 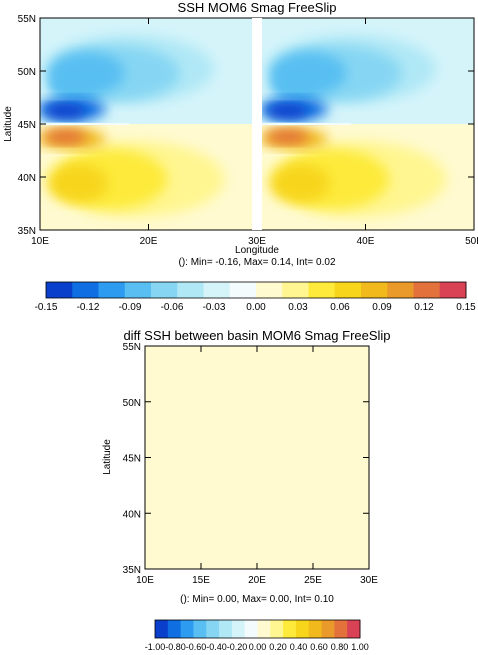 What do you see at coordinates (196, 647) in the screenshot?
I see `colorbar-label: -0.60` at bounding box center [196, 647].